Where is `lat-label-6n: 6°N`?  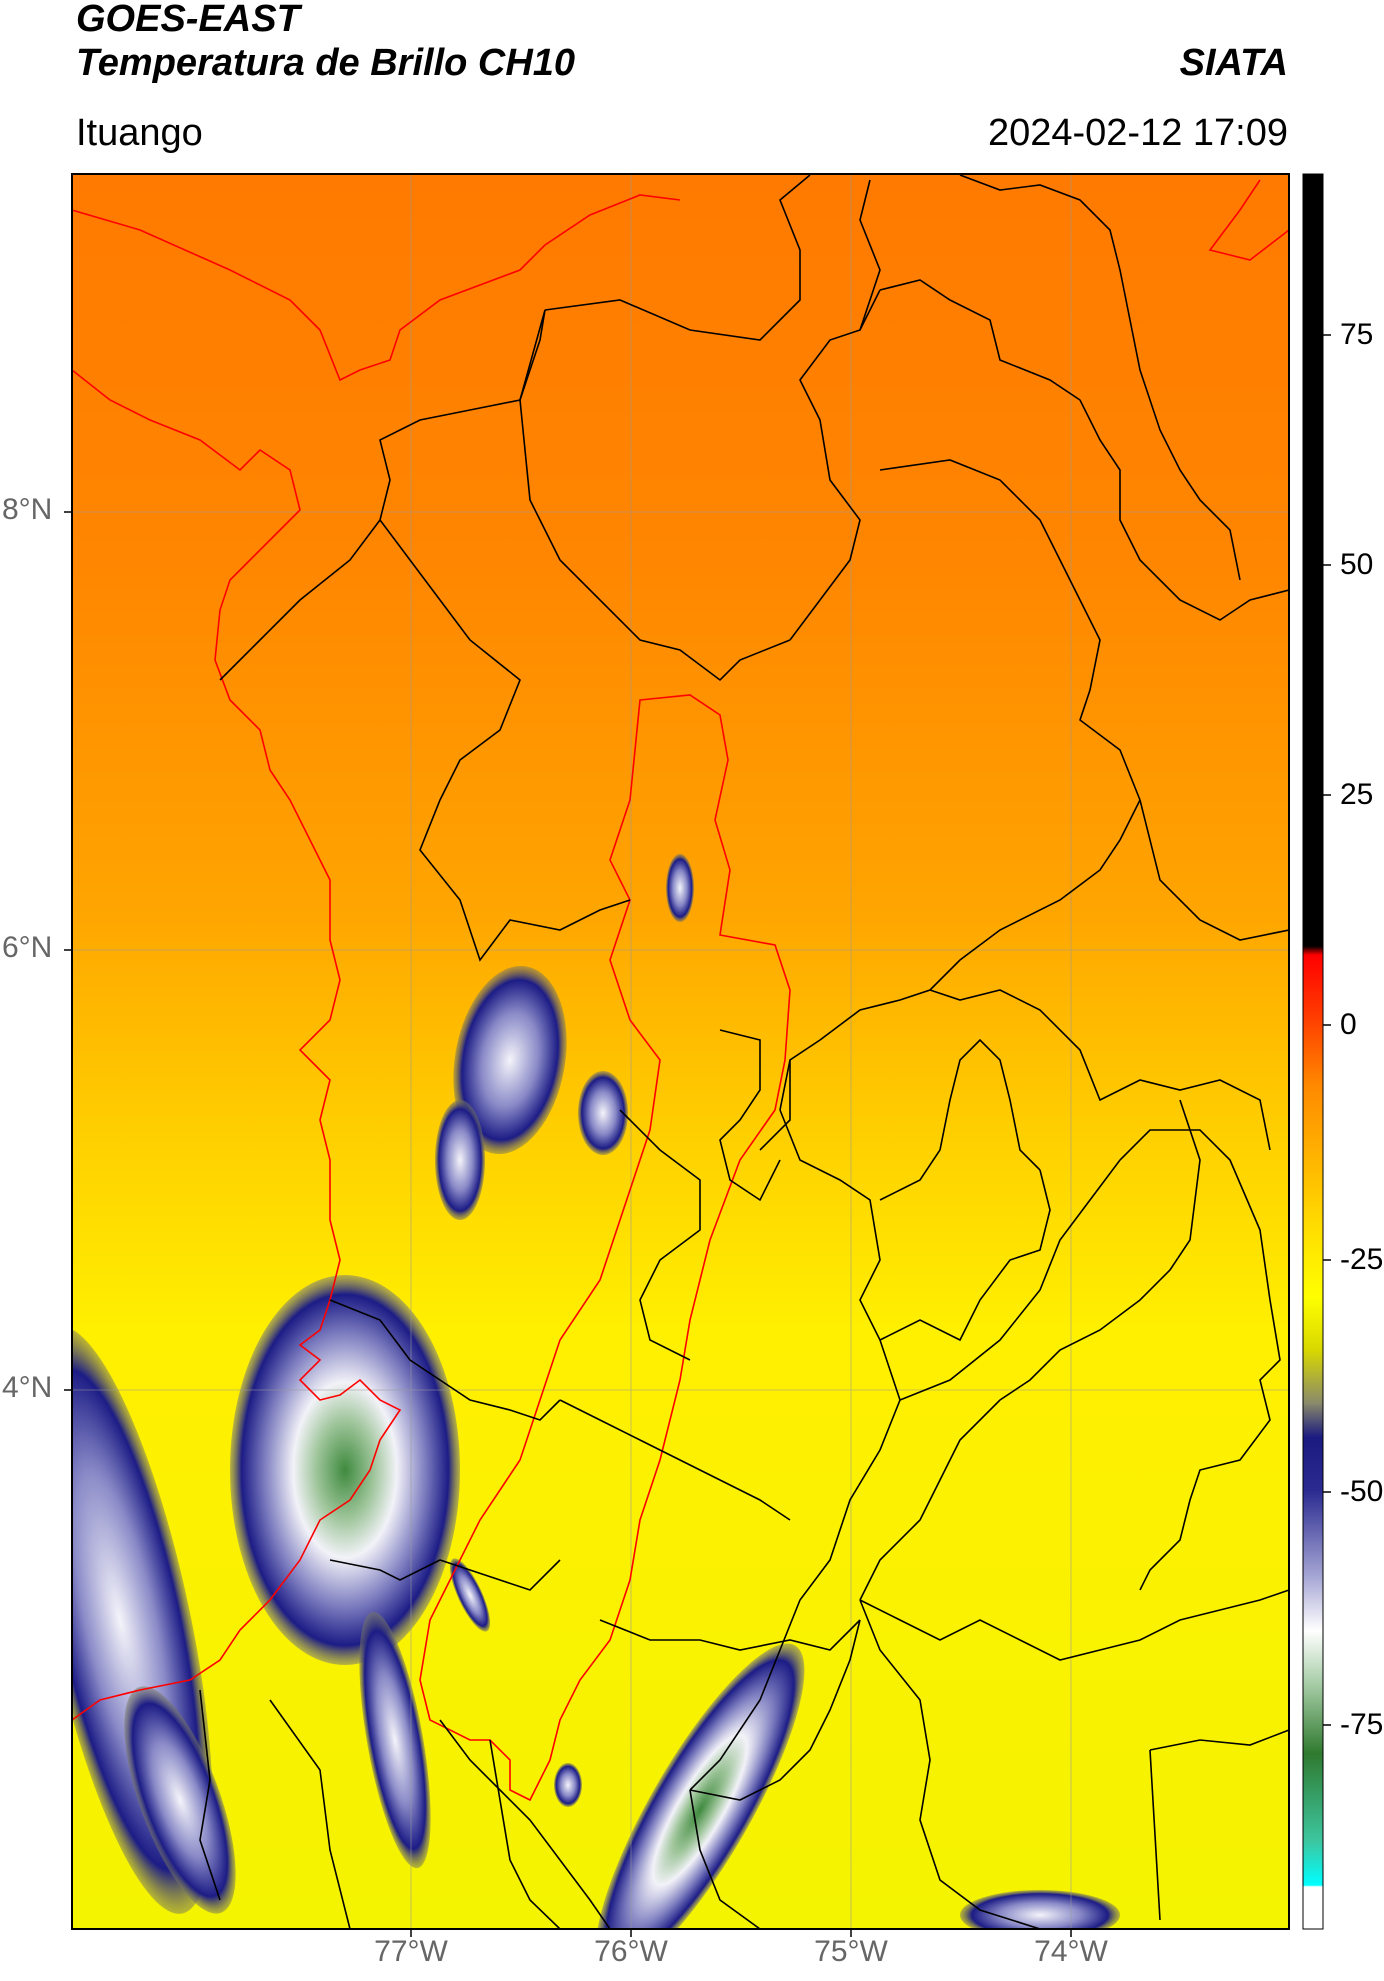
lat-label-6n: 6°N is located at coordinates (27, 947).